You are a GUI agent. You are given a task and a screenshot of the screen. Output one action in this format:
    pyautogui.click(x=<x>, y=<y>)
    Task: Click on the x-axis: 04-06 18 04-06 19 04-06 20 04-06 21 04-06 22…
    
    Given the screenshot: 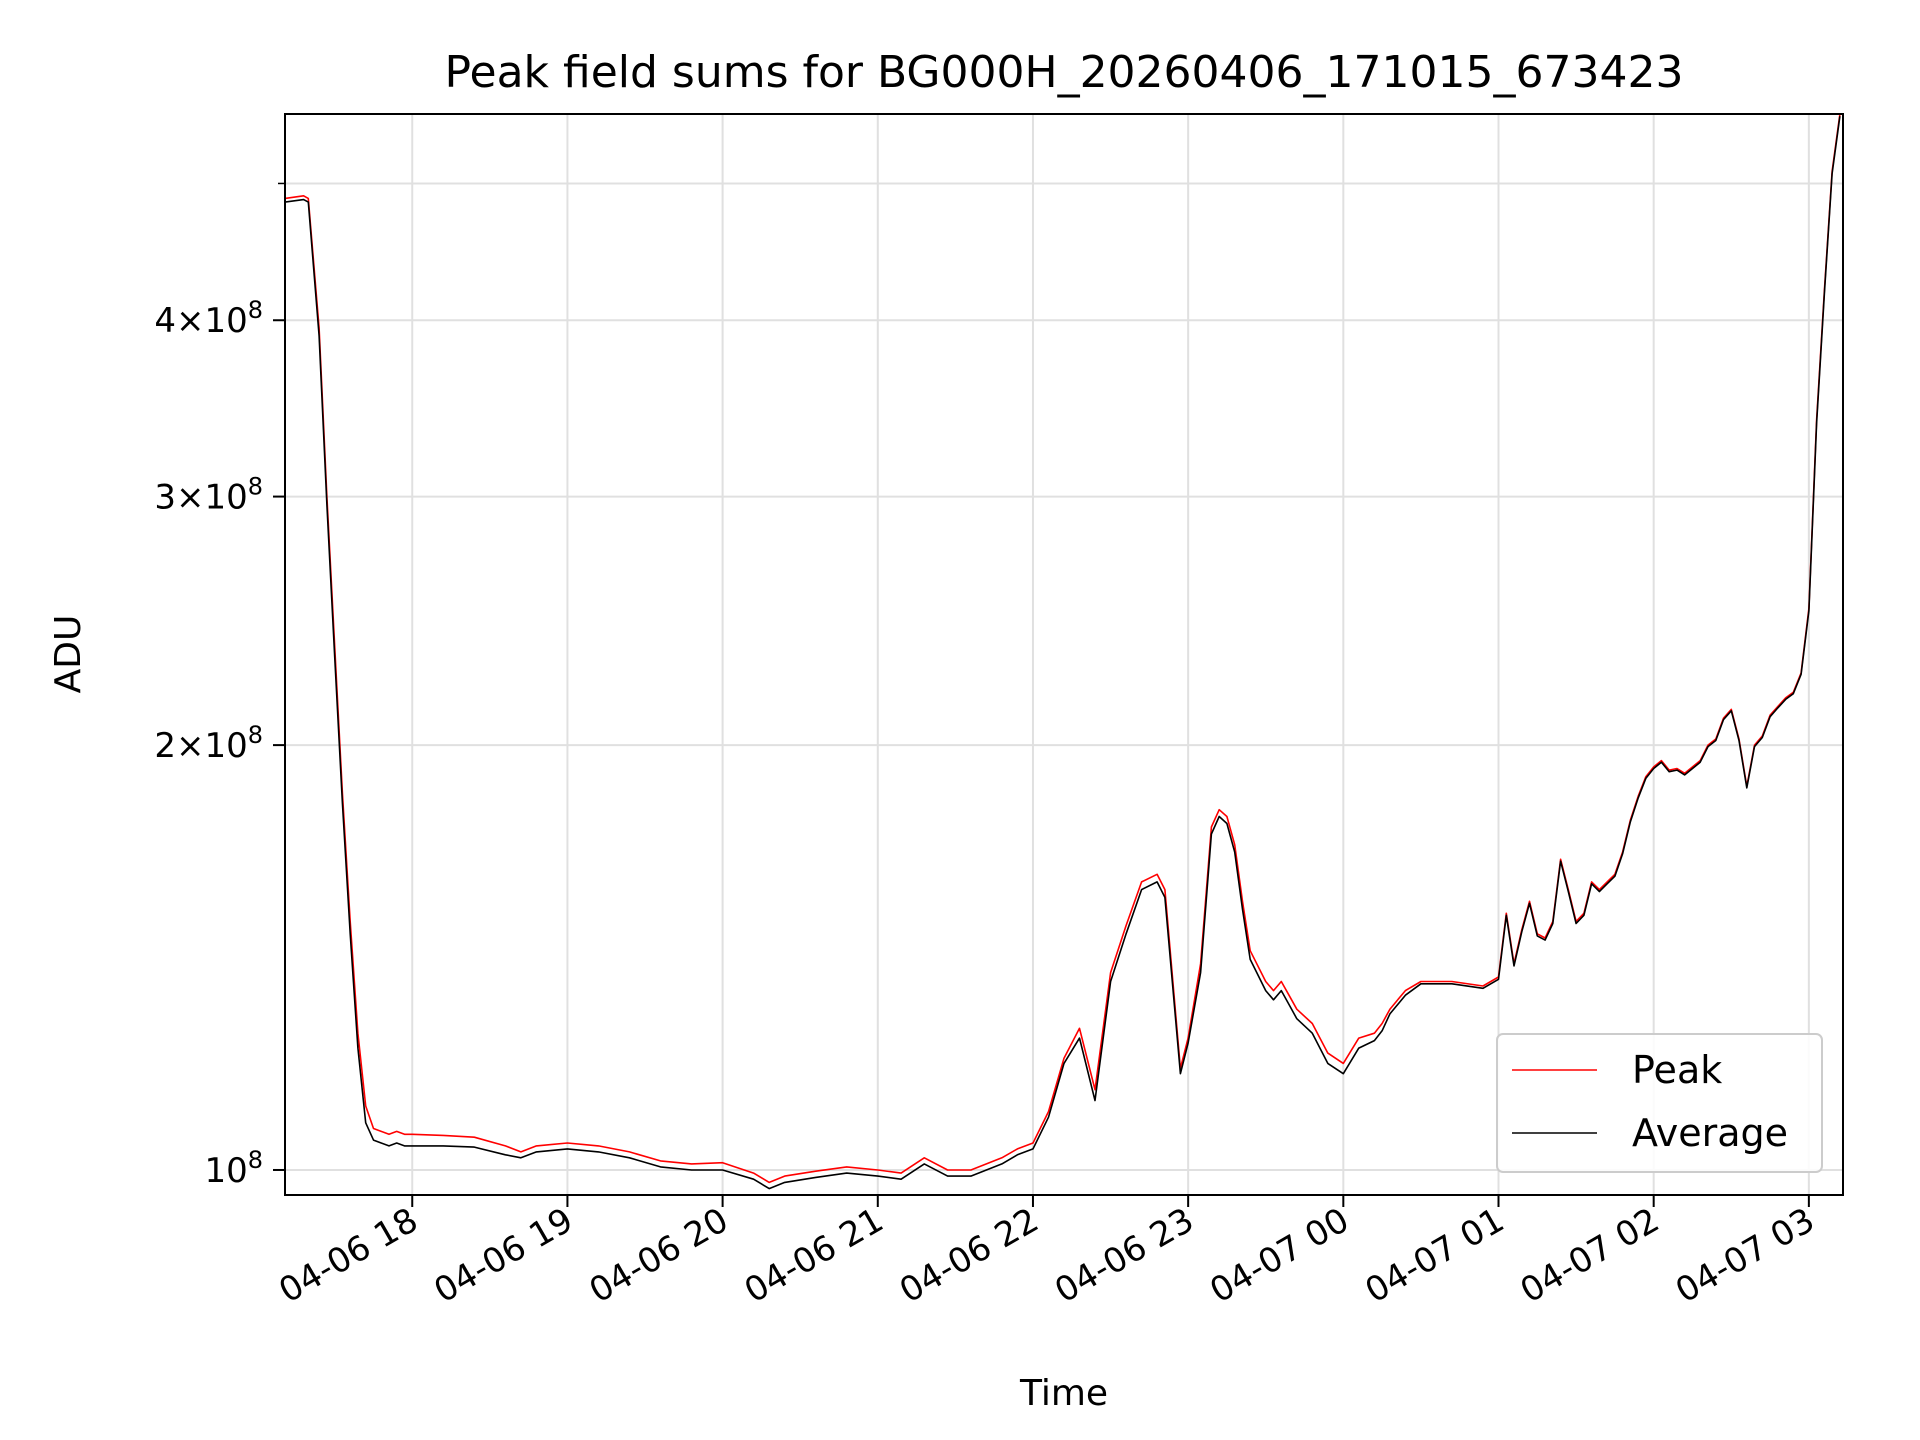 What is the action you would take?
    pyautogui.click(x=1046, y=1253)
    